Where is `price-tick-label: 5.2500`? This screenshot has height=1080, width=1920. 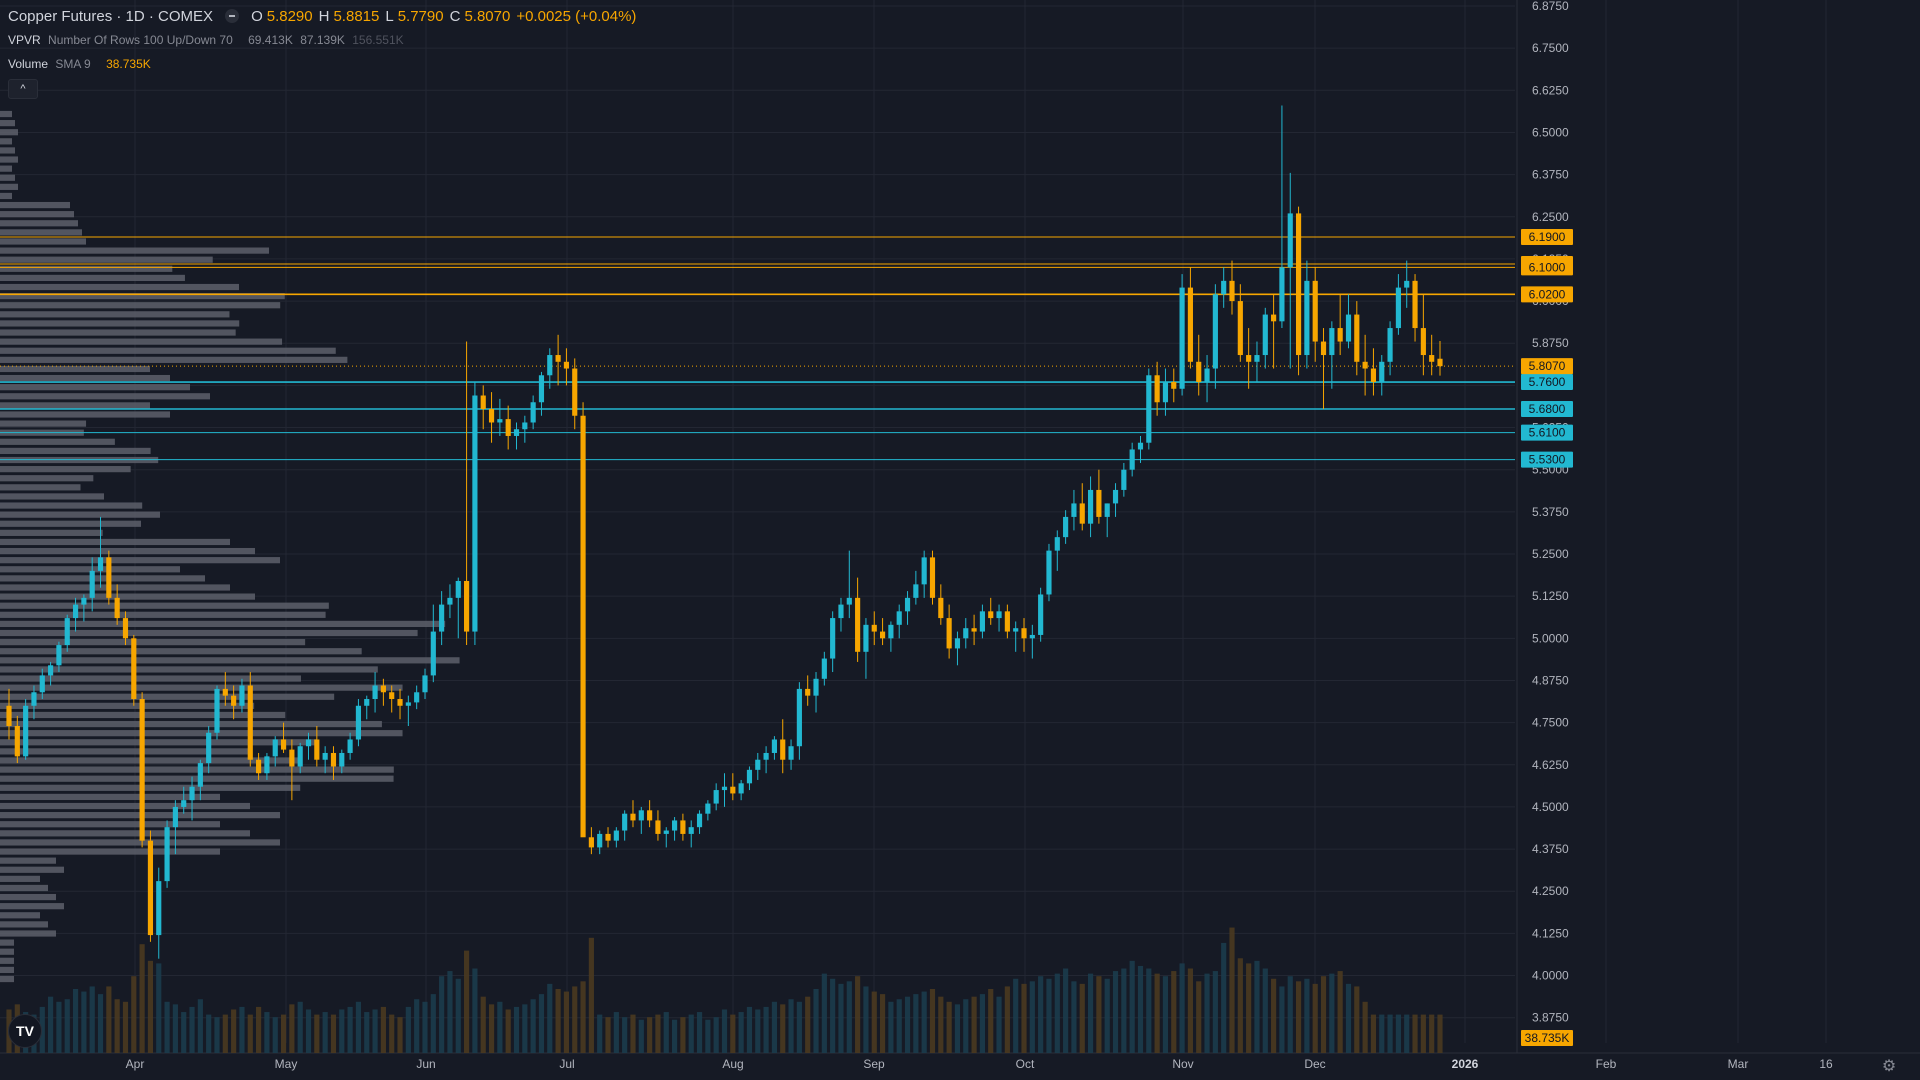
price-tick-label: 5.2500 is located at coordinates (1550, 554).